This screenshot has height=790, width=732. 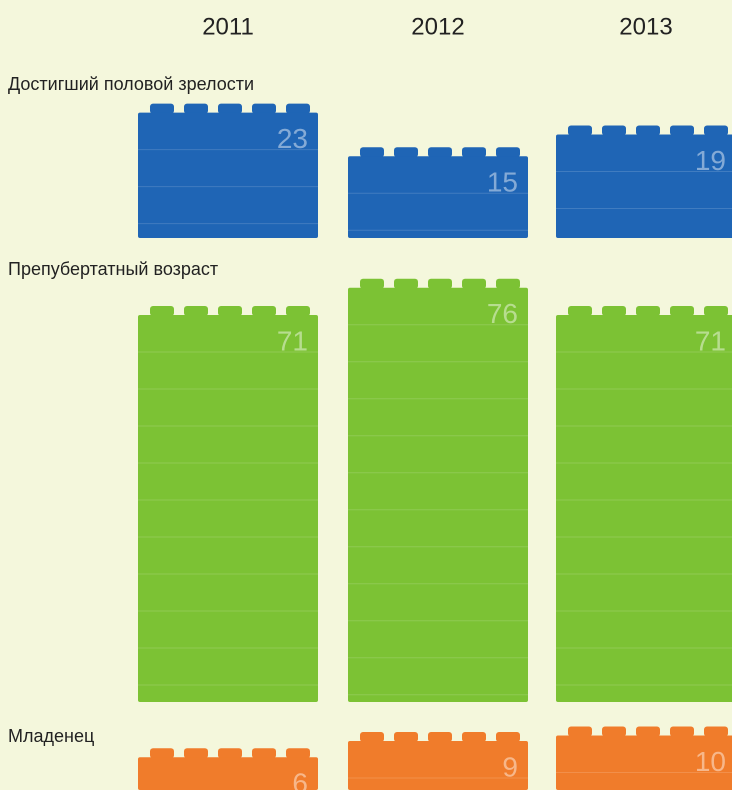 What do you see at coordinates (710, 761) in the screenshot?
I see `value-label: 10` at bounding box center [710, 761].